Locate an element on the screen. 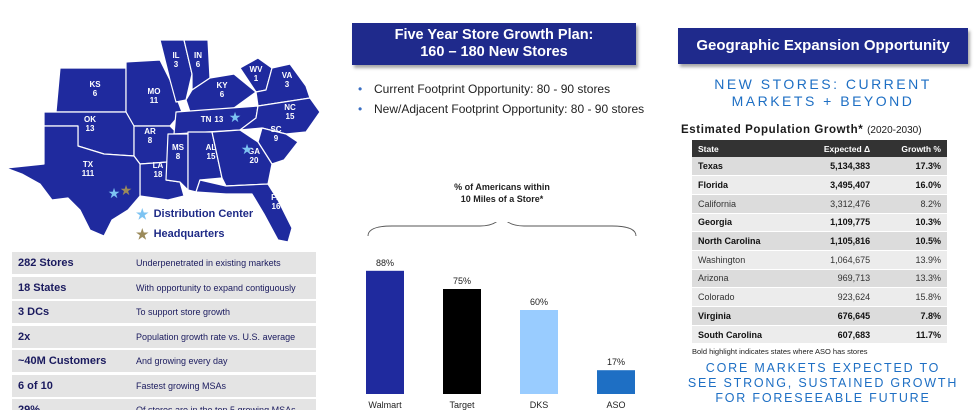  cell-expected: 1,109,775 is located at coordinates (836, 223).